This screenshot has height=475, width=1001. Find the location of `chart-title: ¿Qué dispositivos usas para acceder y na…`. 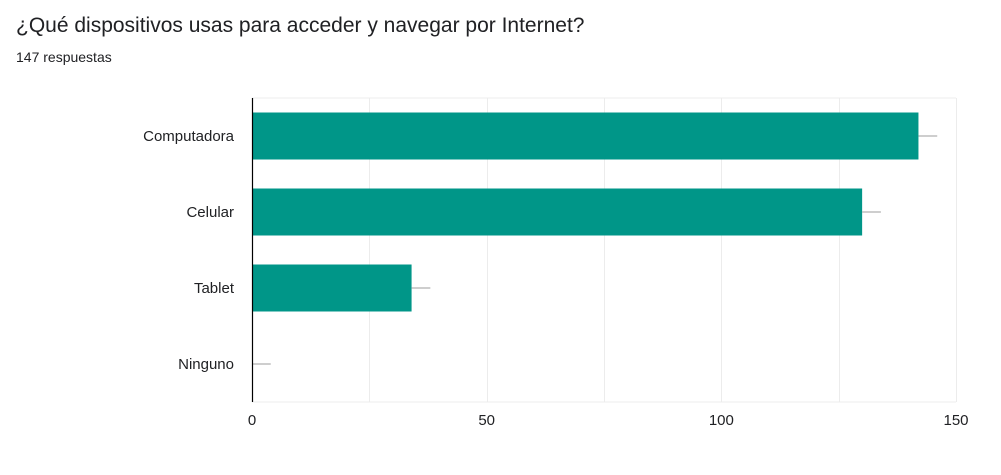

chart-title: ¿Qué dispositivos usas para acceder y na… is located at coordinates (300, 25).